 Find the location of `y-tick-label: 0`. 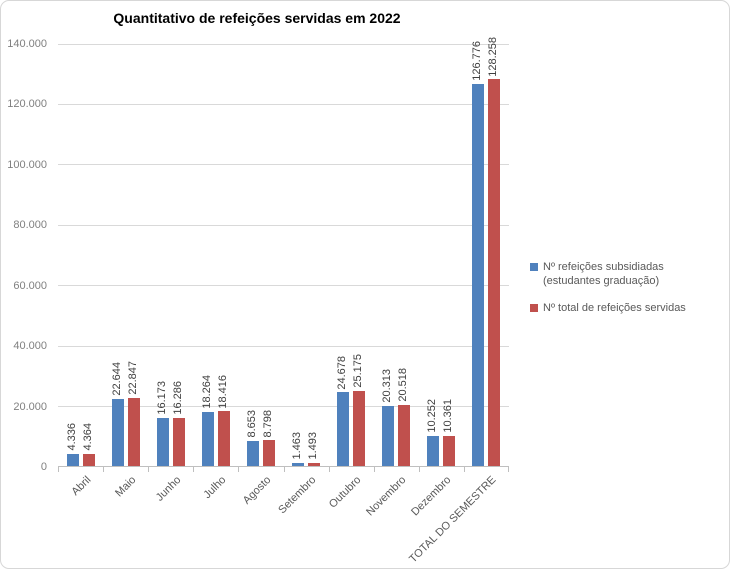

y-tick-label: 0 is located at coordinates (43, 467).